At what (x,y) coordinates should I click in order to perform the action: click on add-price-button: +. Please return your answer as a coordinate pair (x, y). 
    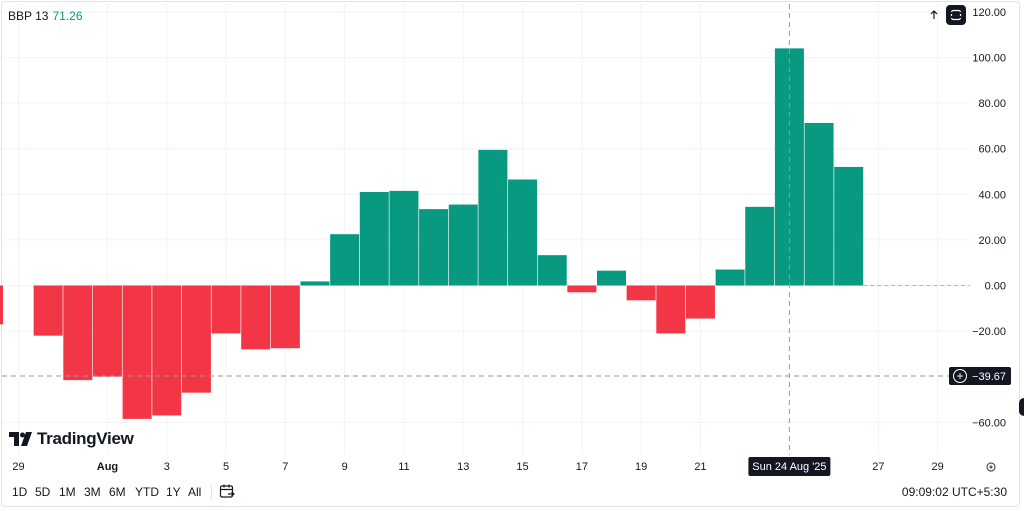
    Looking at the image, I should click on (960, 375).